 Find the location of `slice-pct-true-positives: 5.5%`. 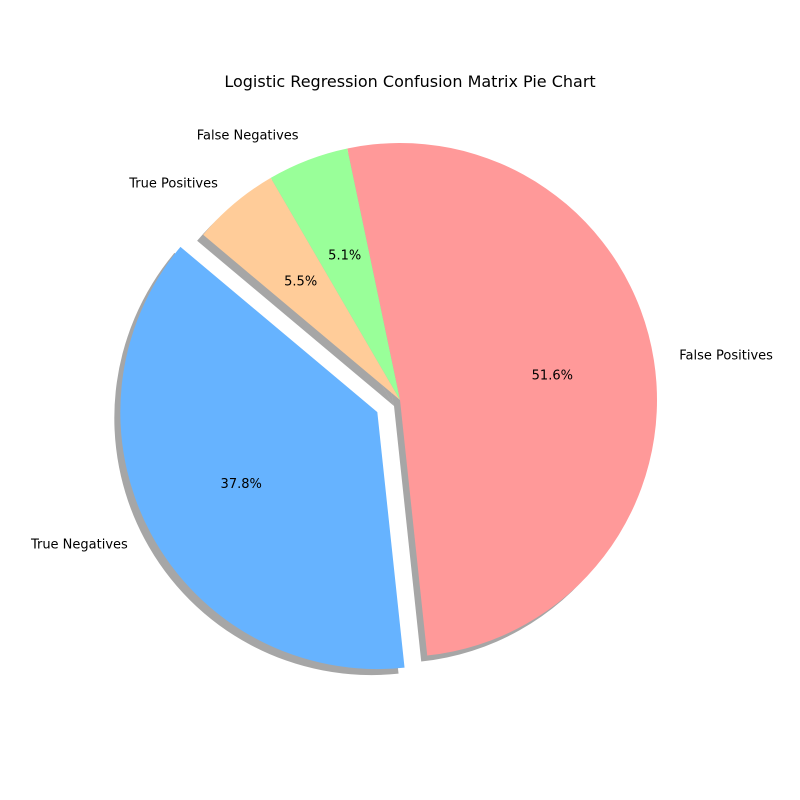

slice-pct-true-positives: 5.5% is located at coordinates (300, 282).